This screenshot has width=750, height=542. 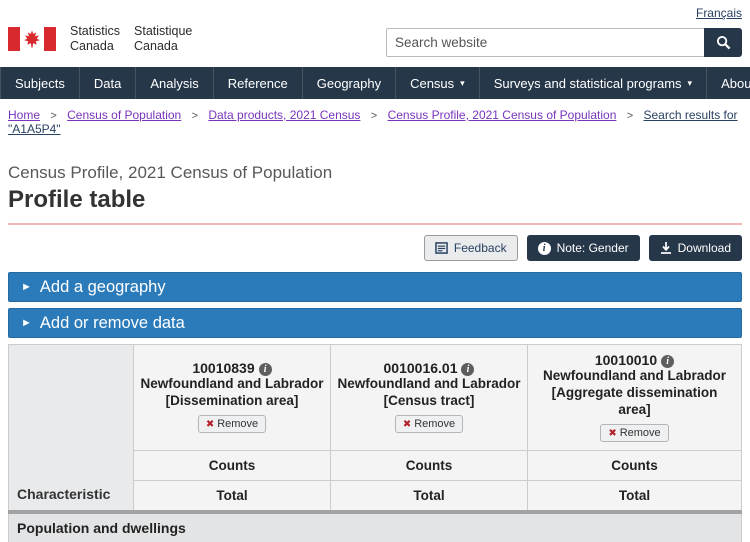 What do you see at coordinates (258, 83) in the screenshot?
I see `nav-item-reference: Reference` at bounding box center [258, 83].